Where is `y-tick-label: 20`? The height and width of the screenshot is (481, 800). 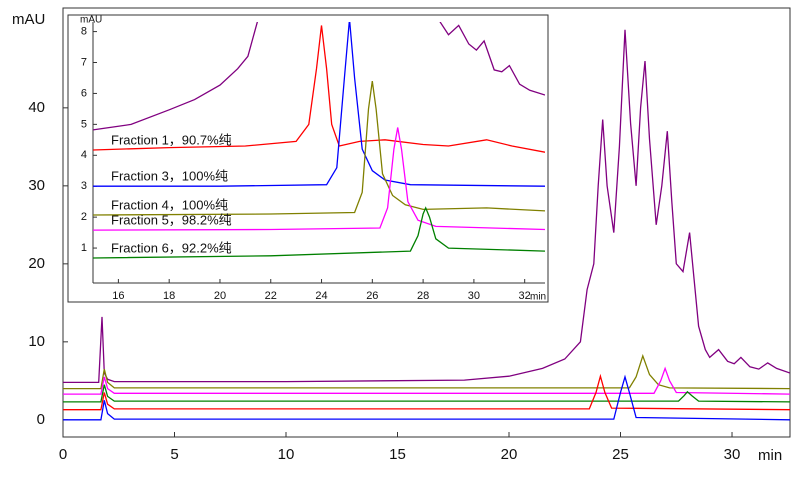 y-tick-label: 20 is located at coordinates (36, 263).